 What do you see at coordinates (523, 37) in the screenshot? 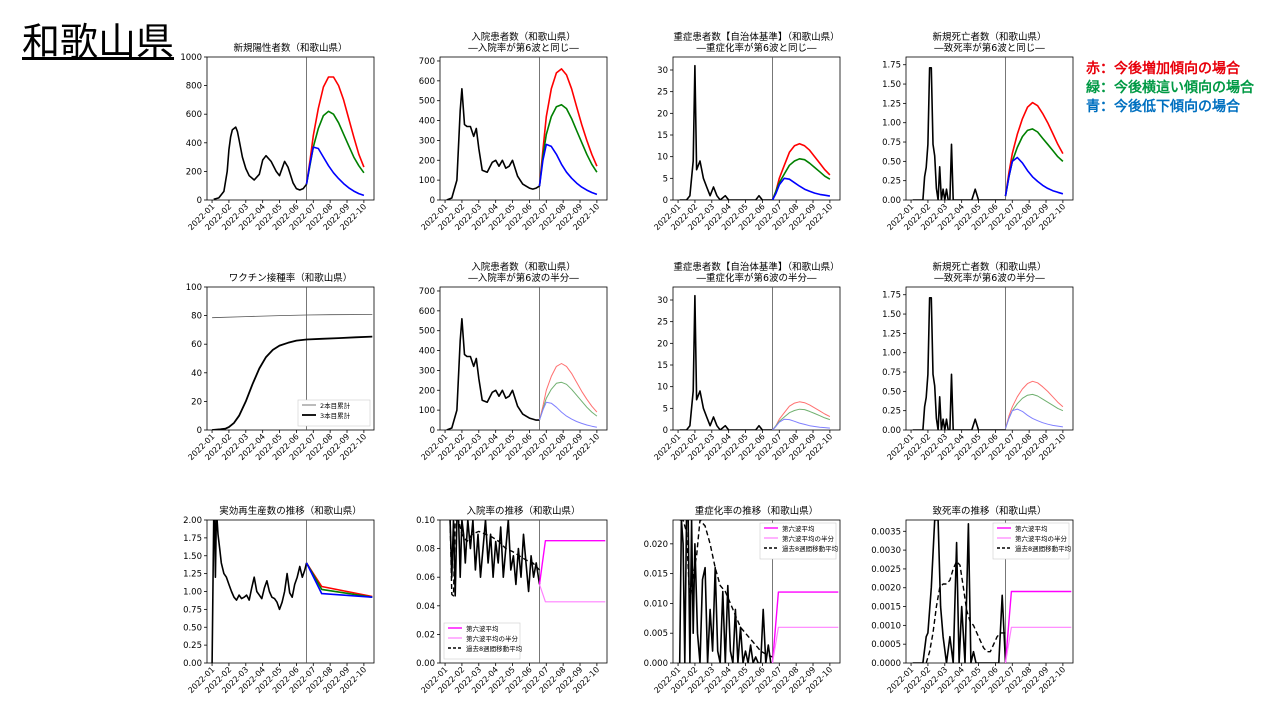
I see `chart-title: 入院患者数（和歌山県）` at bounding box center [523, 37].